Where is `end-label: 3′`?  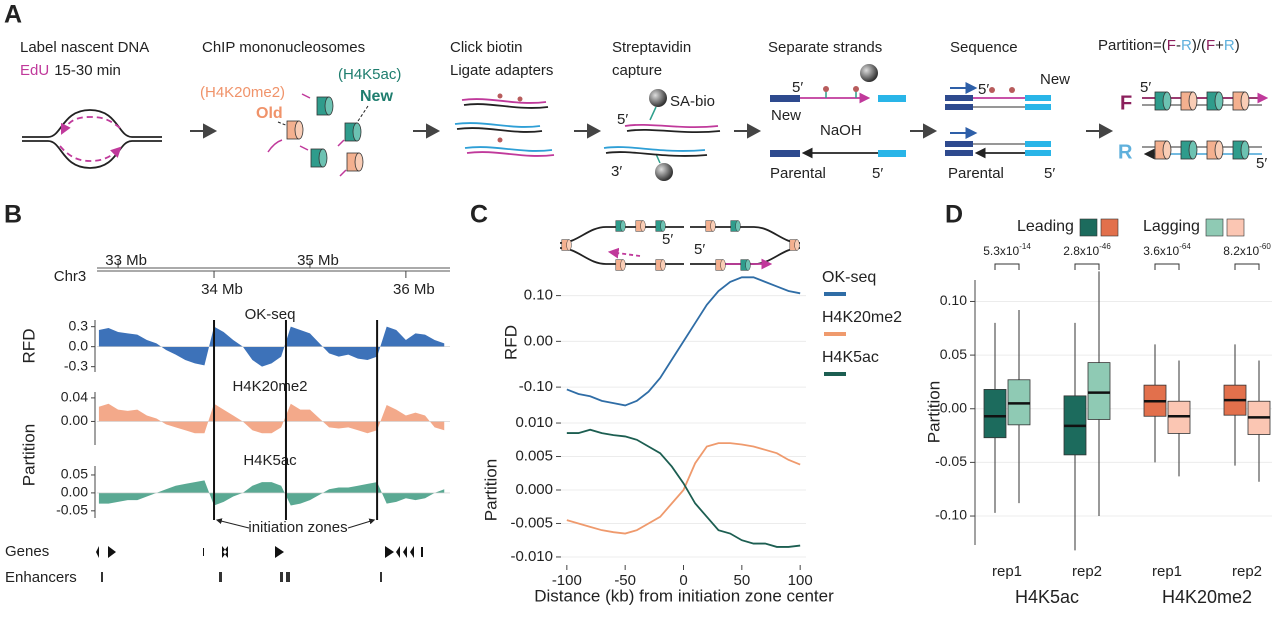 end-label: 3′ is located at coordinates (616, 171).